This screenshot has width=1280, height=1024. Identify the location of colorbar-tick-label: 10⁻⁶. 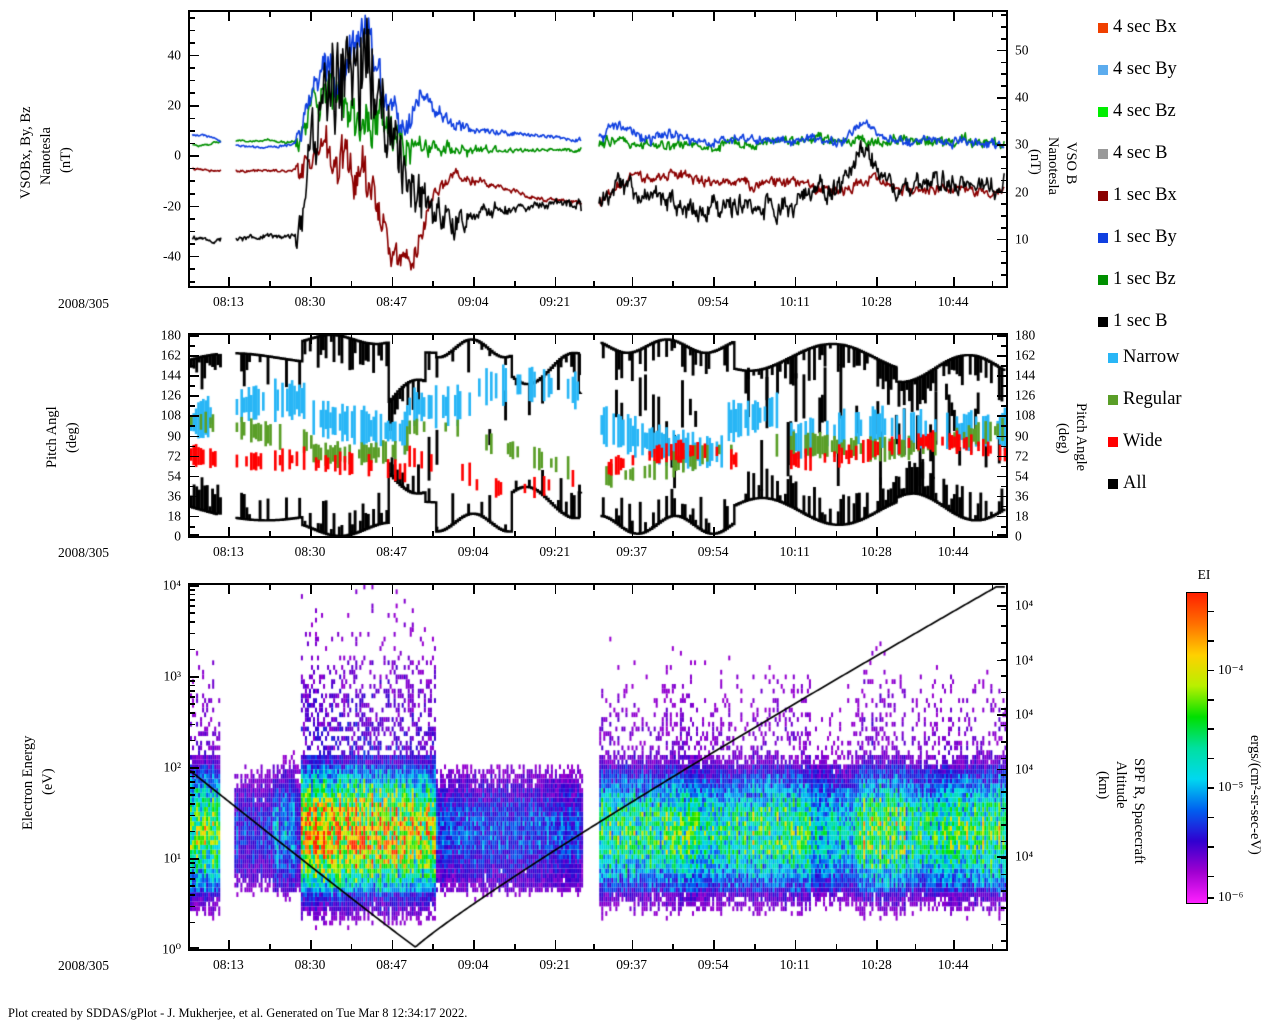
(1231, 897).